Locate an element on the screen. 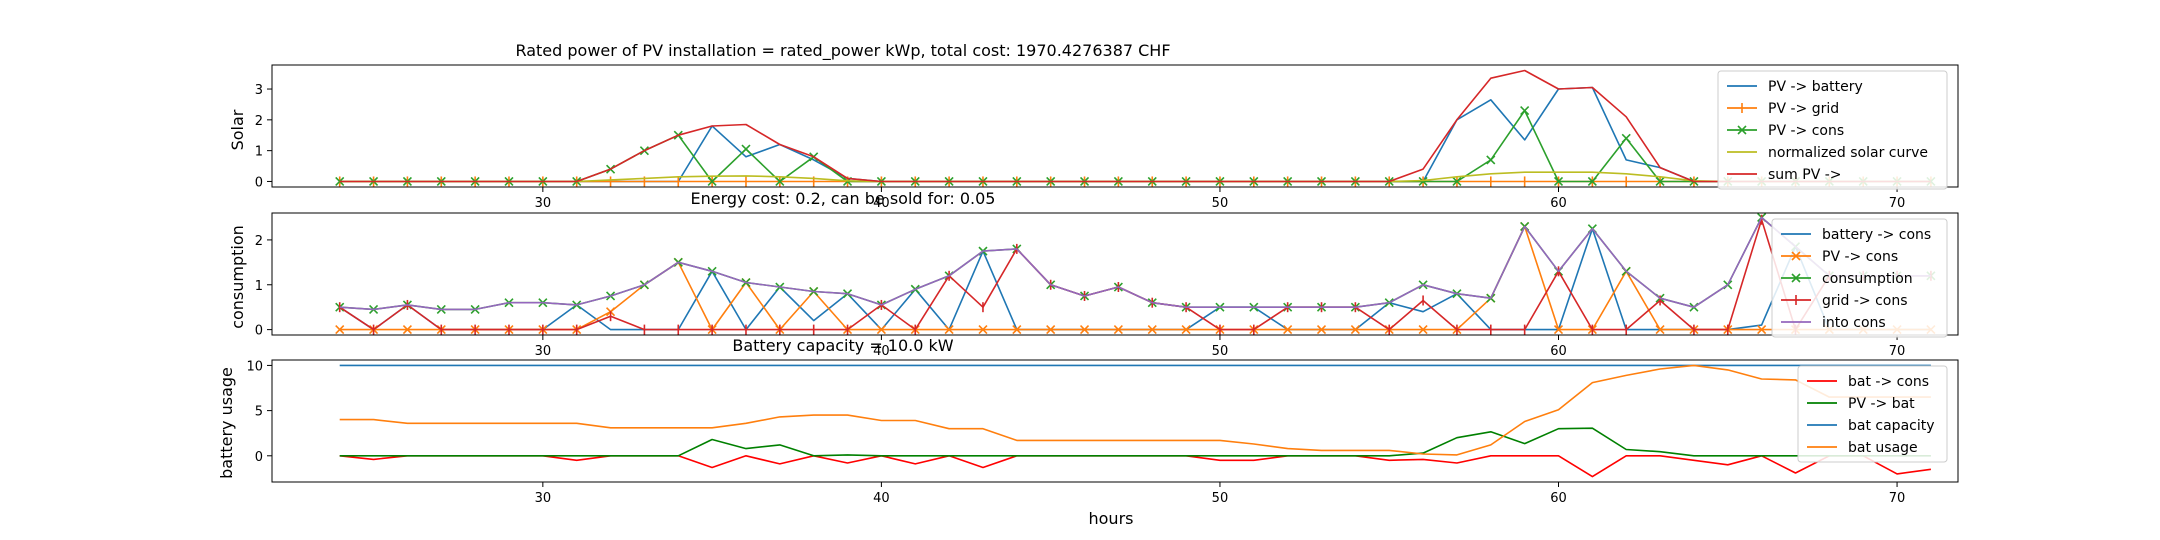  legend-entry-grid-cons: grid -> cons is located at coordinates (1844, 301).